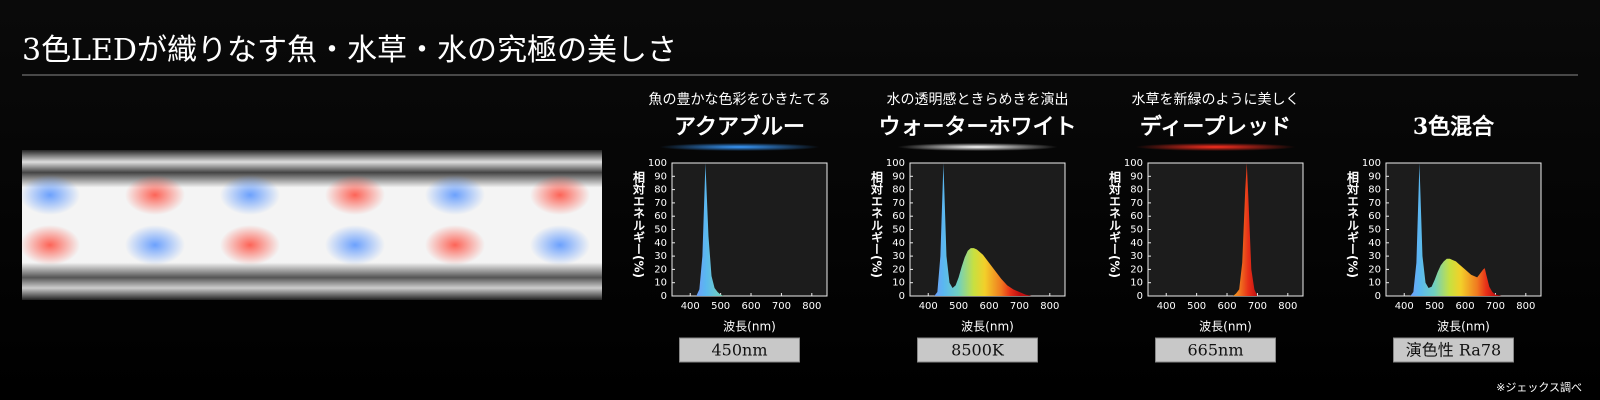 Image resolution: width=1600 pixels, height=400 pixels. I want to click on footnote: ※ジェックス調べ, so click(1539, 387).